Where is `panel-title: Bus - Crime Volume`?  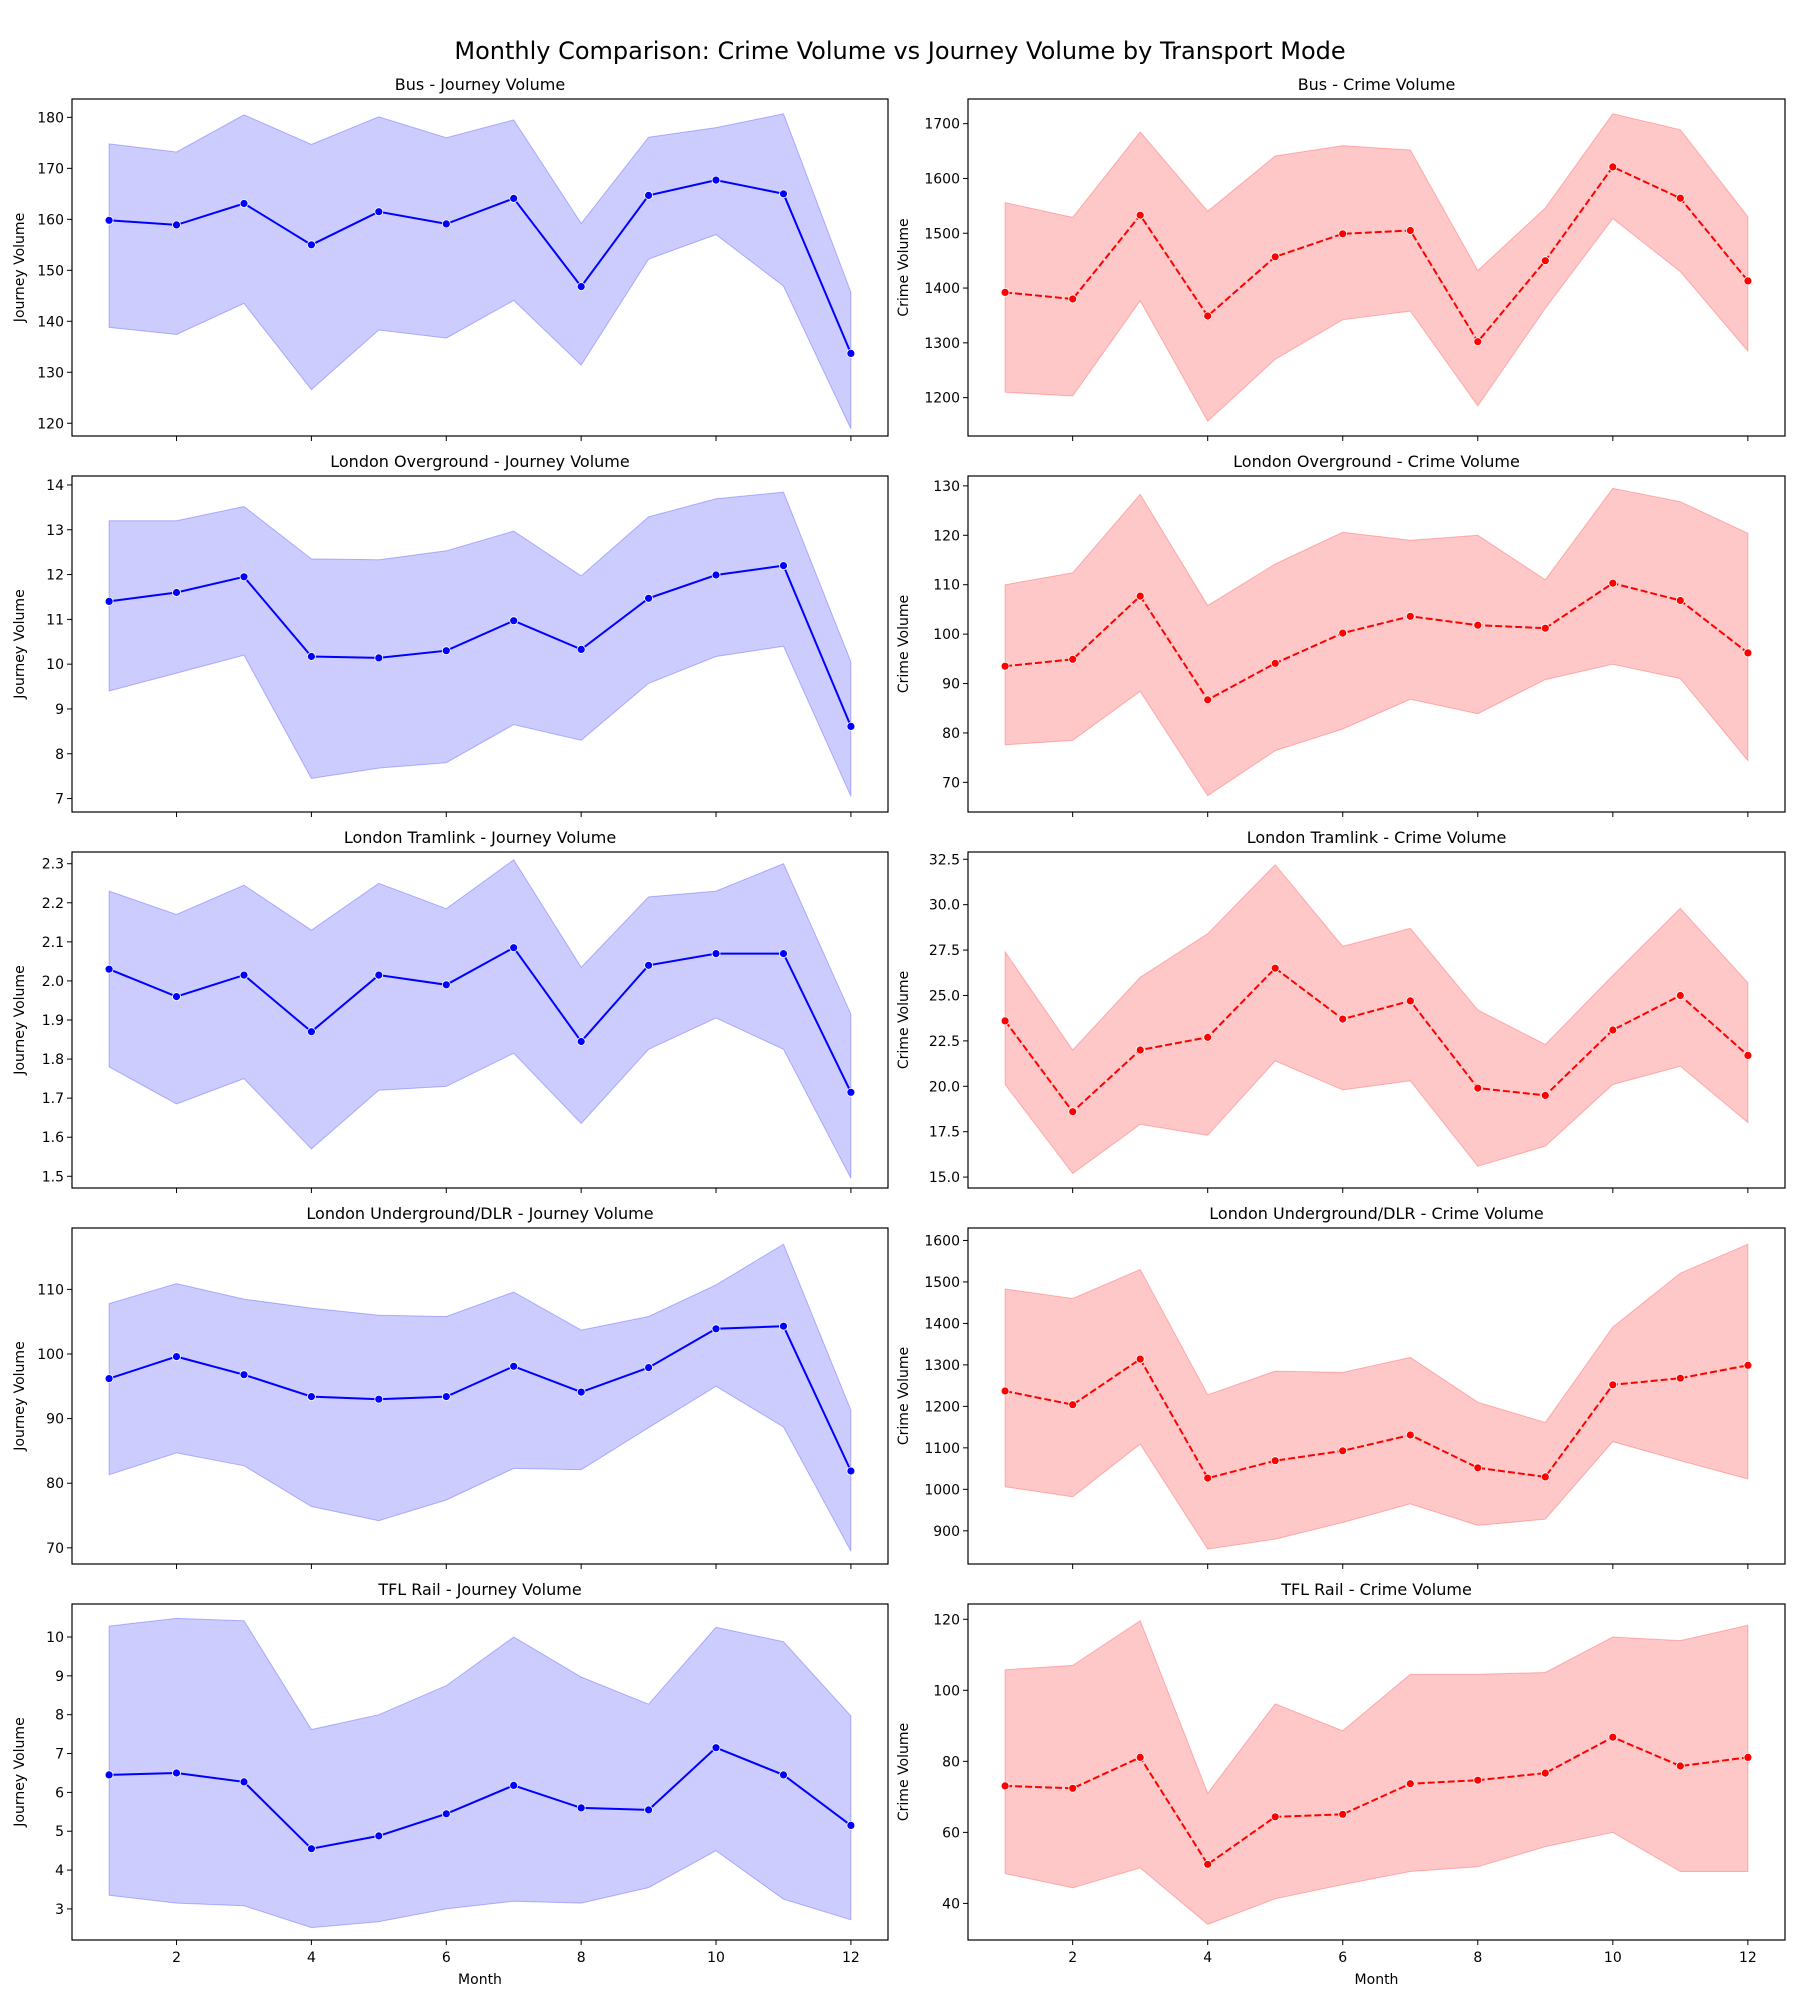
panel-title: Bus - Crime Volume is located at coordinates (1377, 84).